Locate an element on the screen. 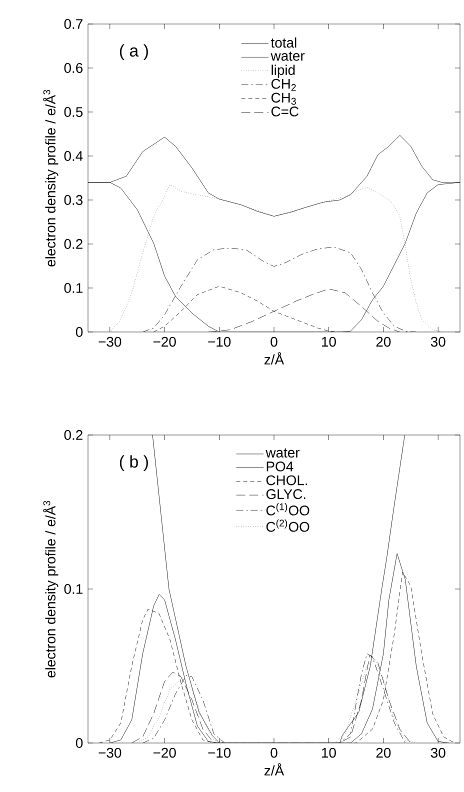  legend-label: C$^{(2)}$OO is located at coordinates (288, 525).